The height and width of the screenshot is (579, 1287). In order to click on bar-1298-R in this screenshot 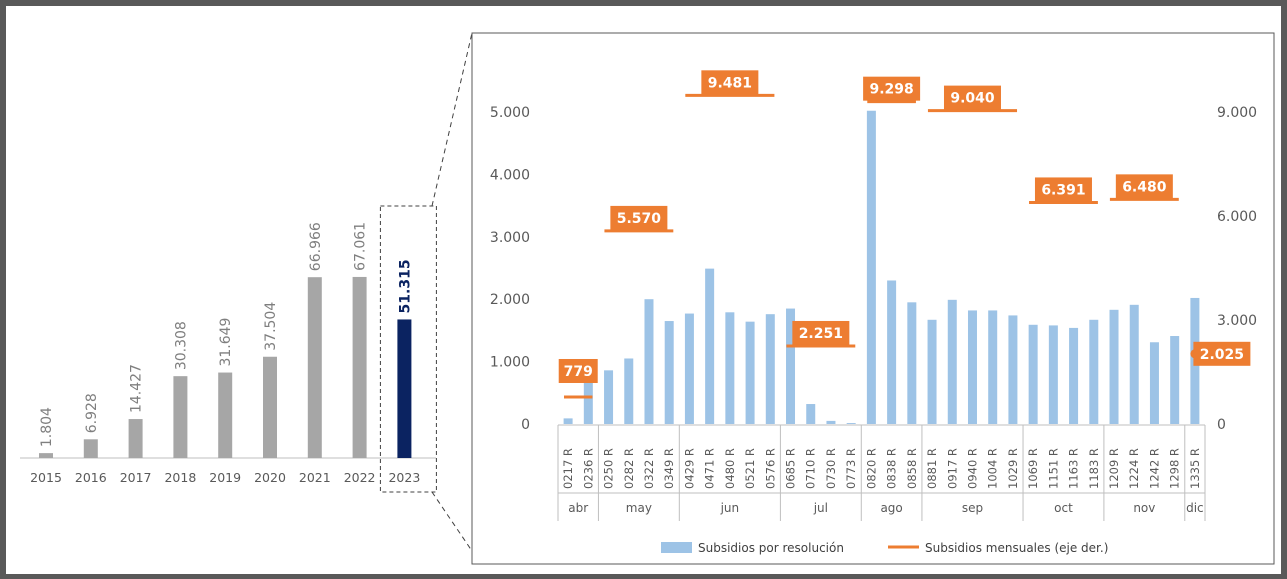, I will do `click(1175, 380)`.